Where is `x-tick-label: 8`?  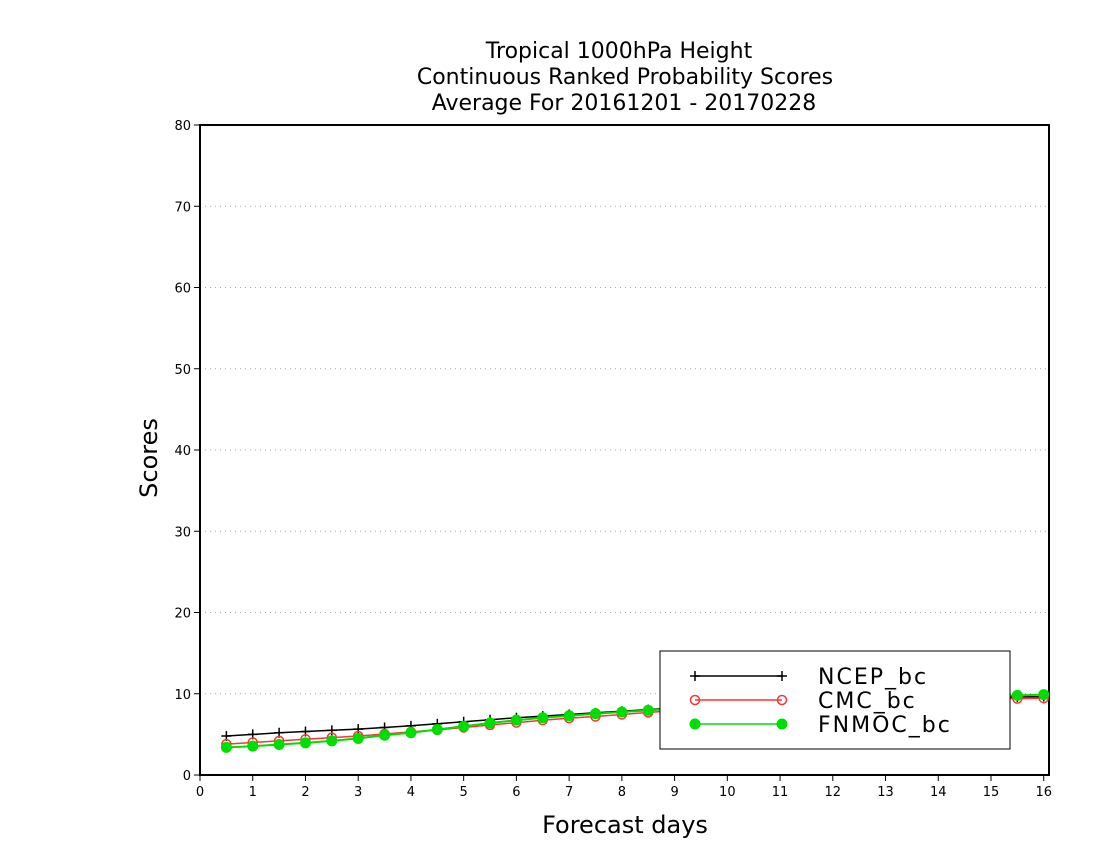 x-tick-label: 8 is located at coordinates (622, 792).